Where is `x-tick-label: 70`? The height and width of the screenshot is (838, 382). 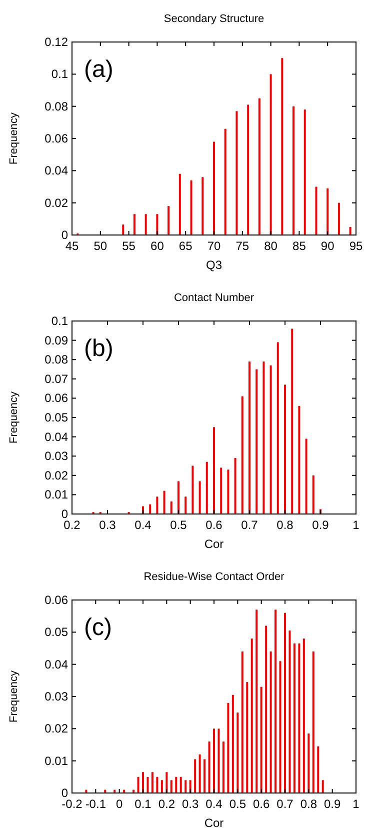
x-tick-label: 70 is located at coordinates (214, 246).